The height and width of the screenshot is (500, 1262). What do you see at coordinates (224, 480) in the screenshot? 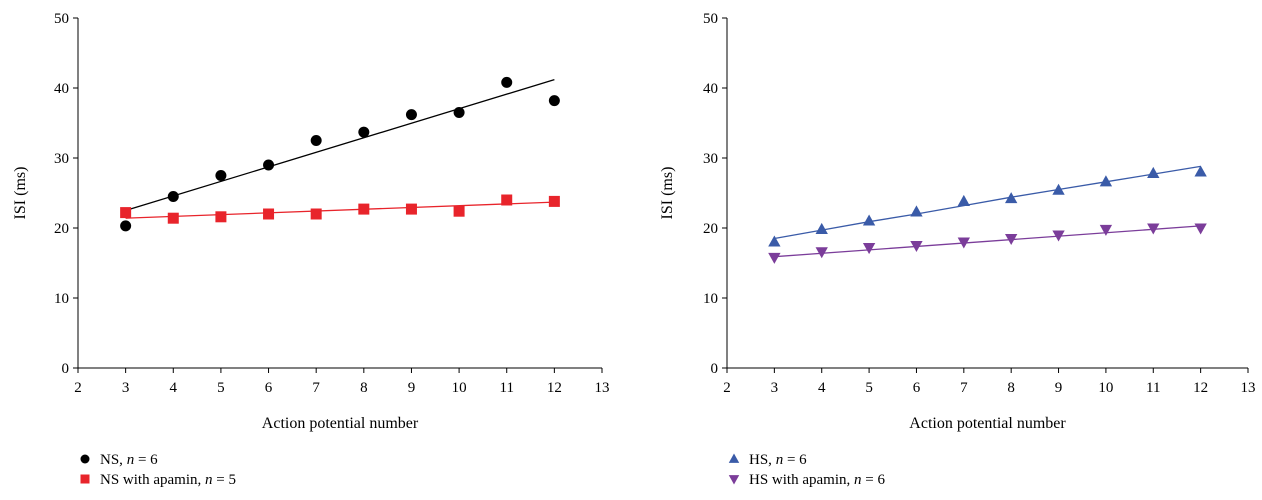
I see `legend-label-count: = 5` at bounding box center [224, 480].